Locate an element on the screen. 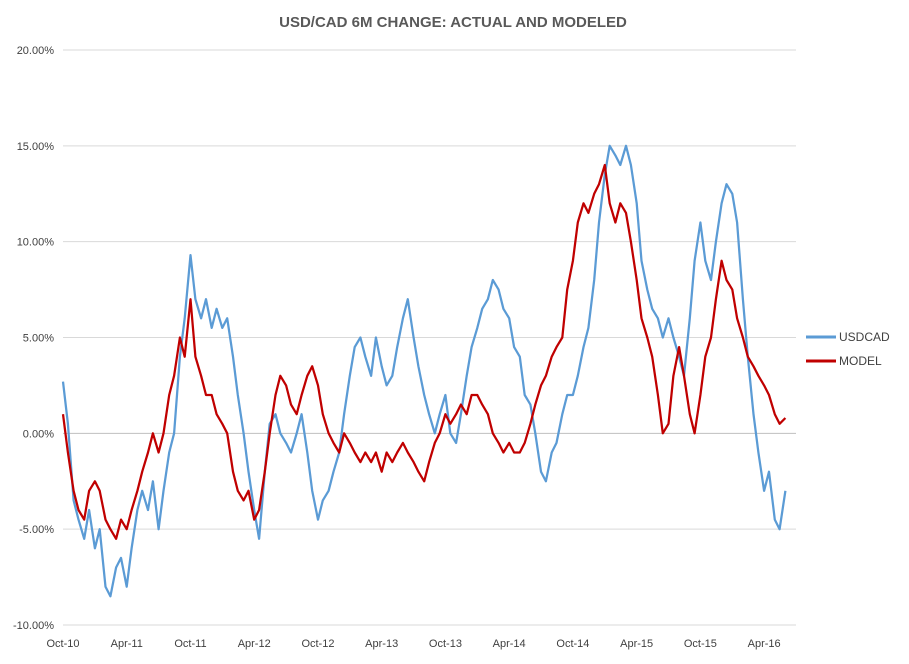 This screenshot has width=909, height=664. chart-title: USD/CAD 6M CHANGE: ACTUAL AND MODELED is located at coordinates (453, 22).